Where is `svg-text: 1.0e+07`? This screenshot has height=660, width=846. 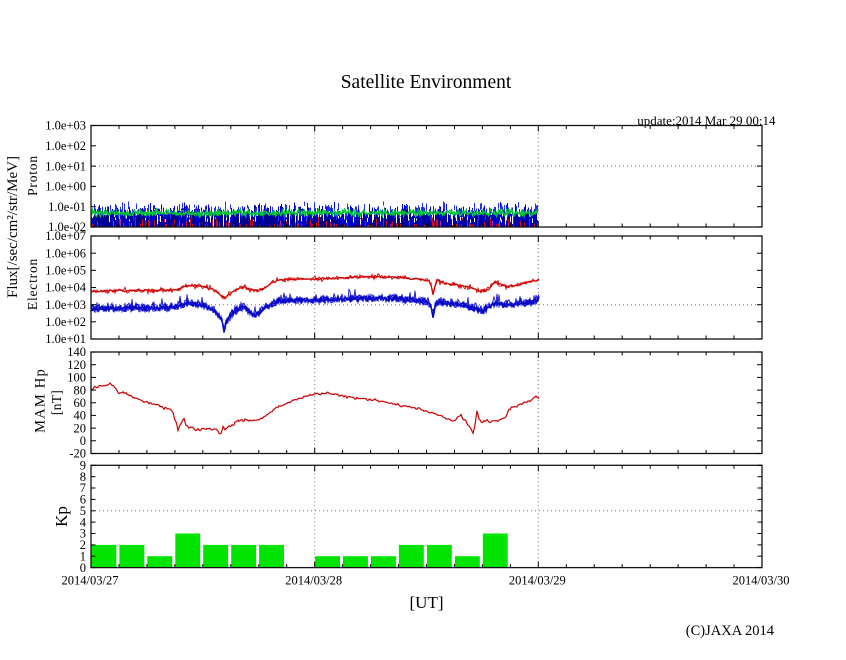
svg-text: 1.0e+07 is located at coordinates (65, 236).